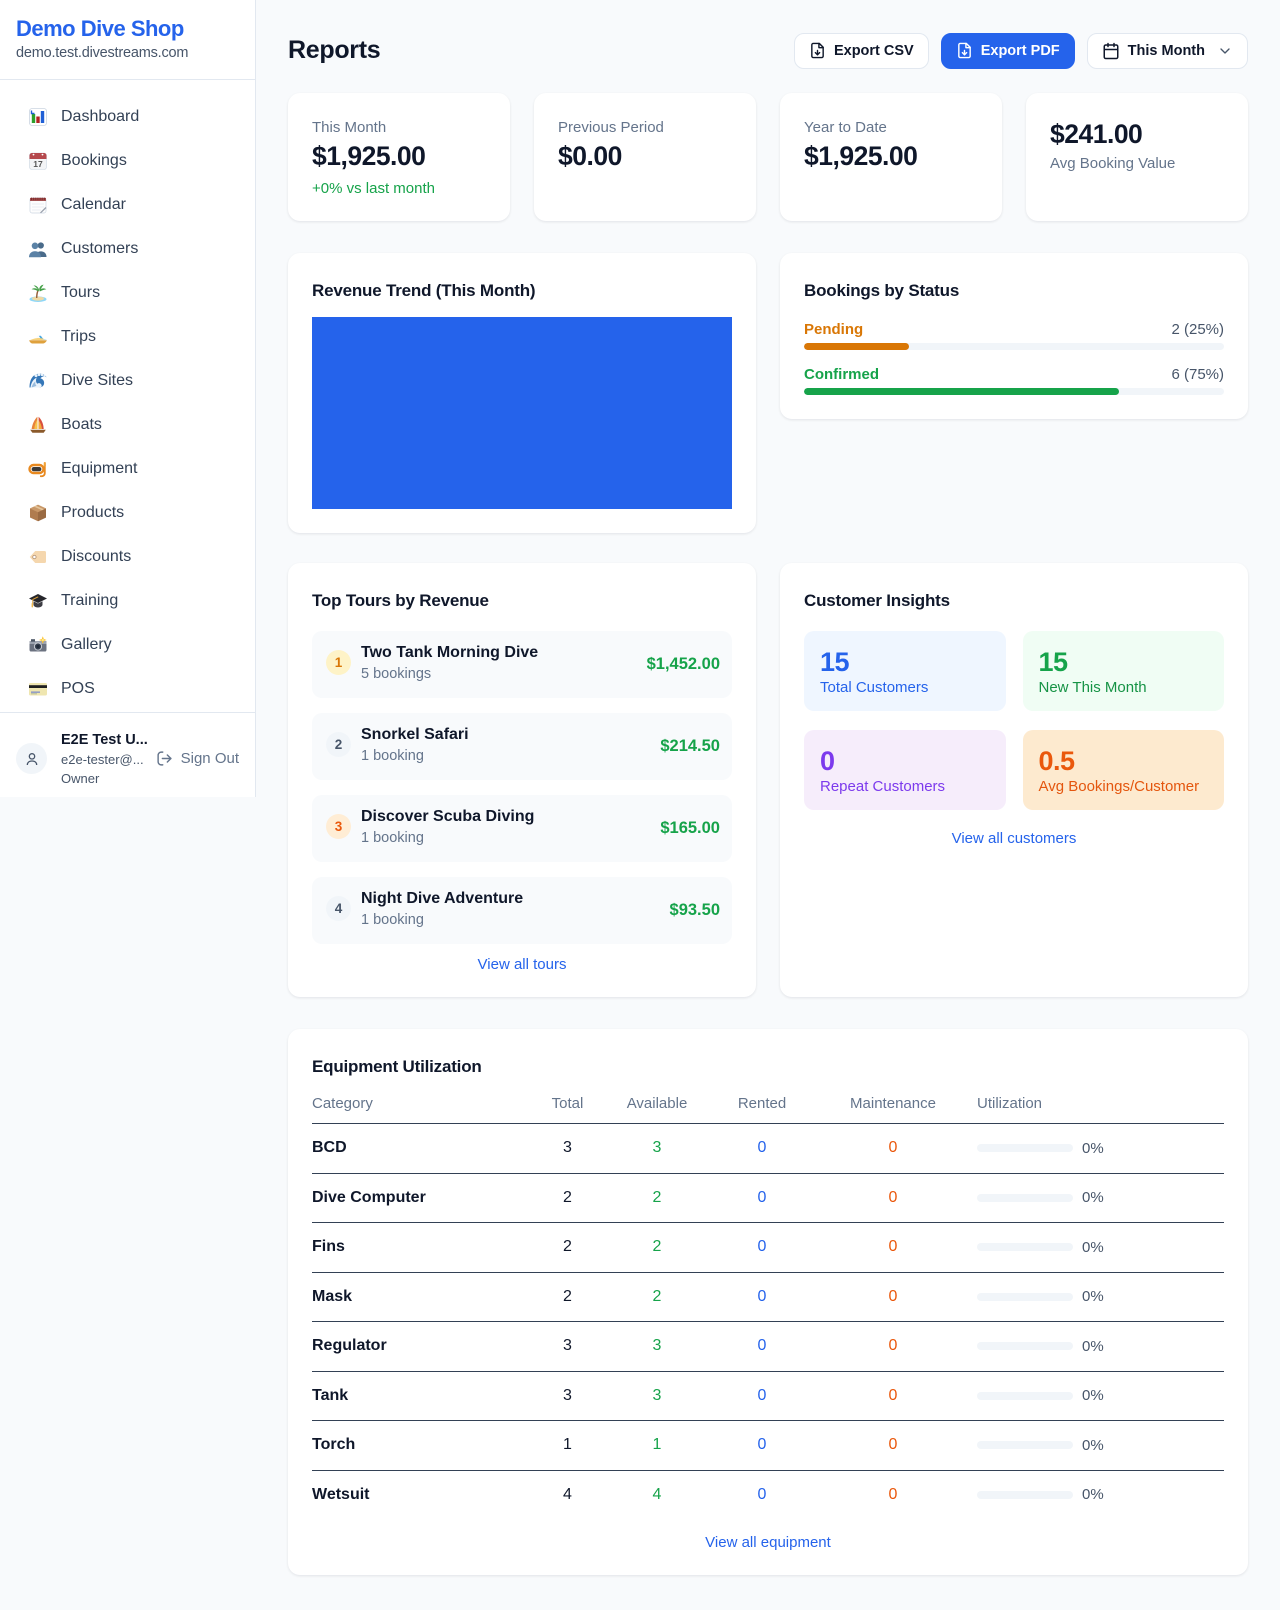 Image resolution: width=1280 pixels, height=1610 pixels. I want to click on svg-text: 17, so click(38, 164).